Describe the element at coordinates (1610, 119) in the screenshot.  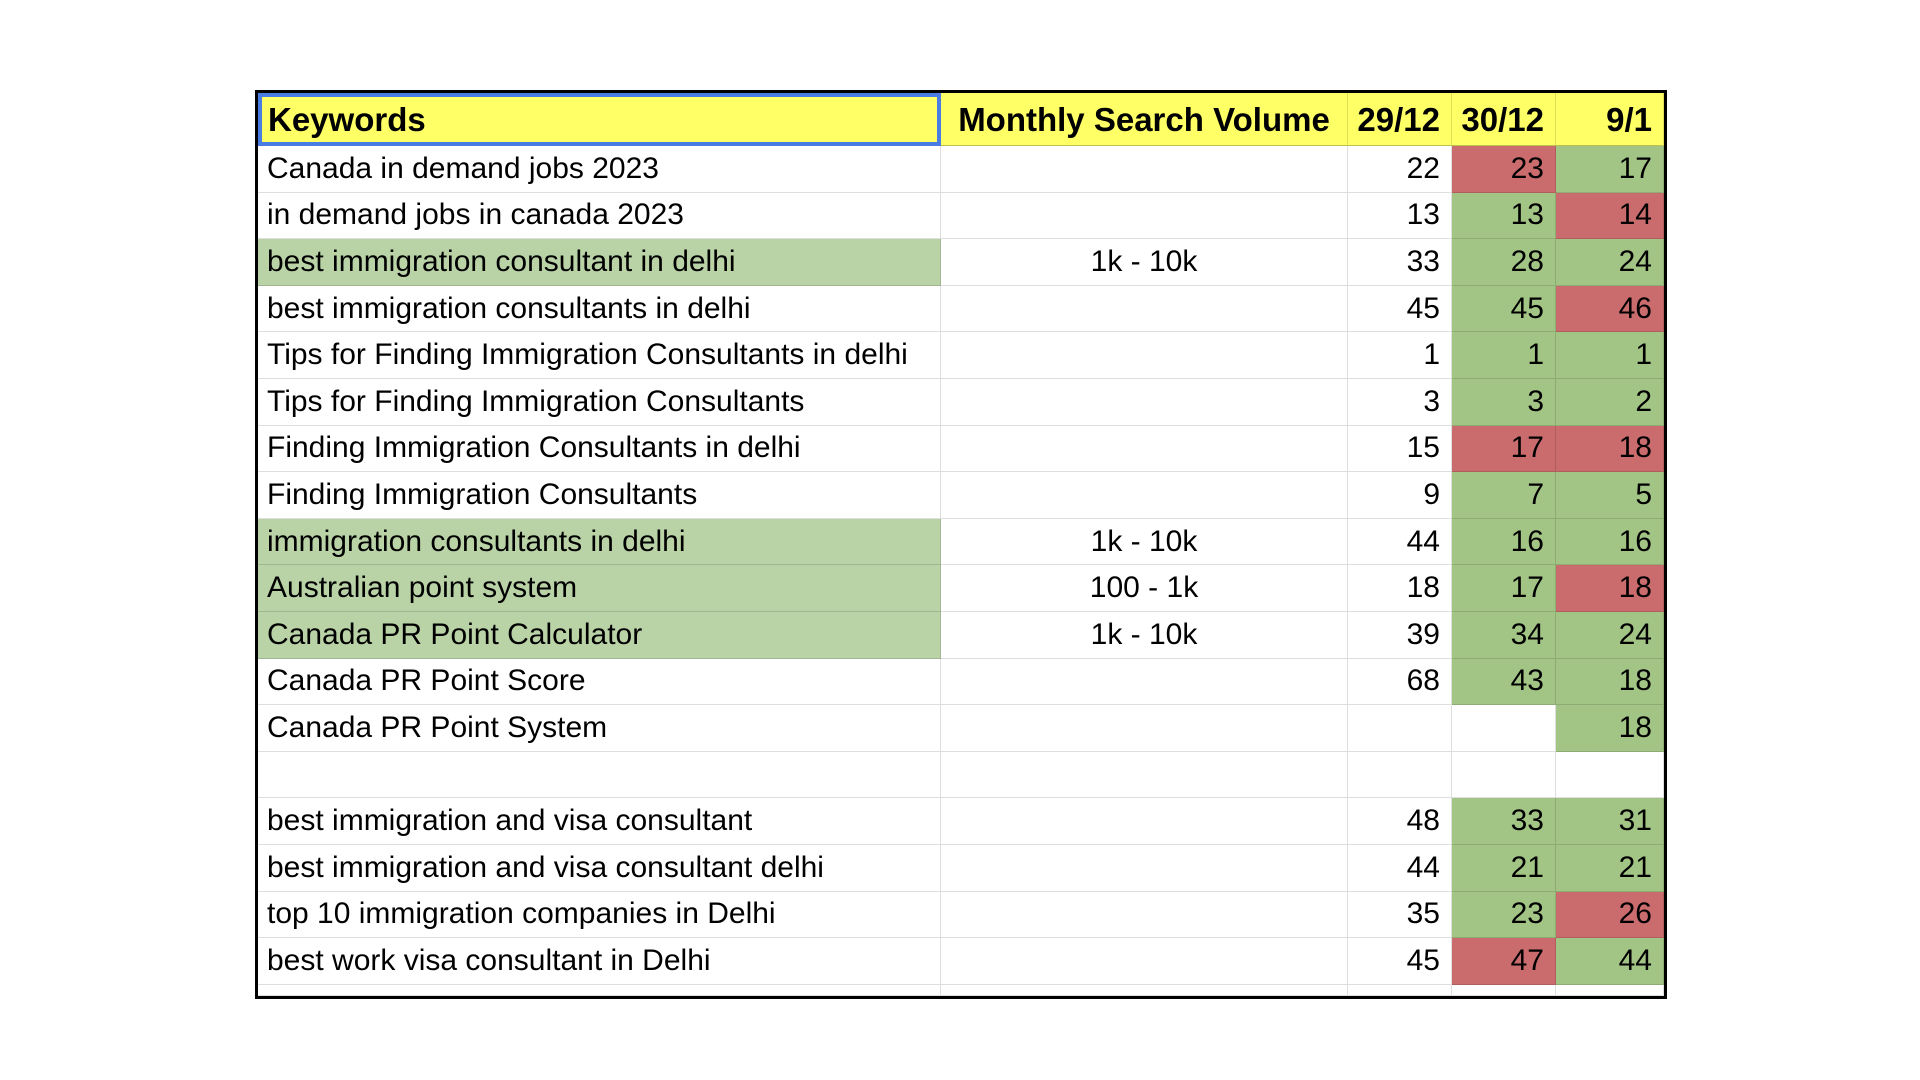
I see `column-header-date-9-1: 9/1` at that location.